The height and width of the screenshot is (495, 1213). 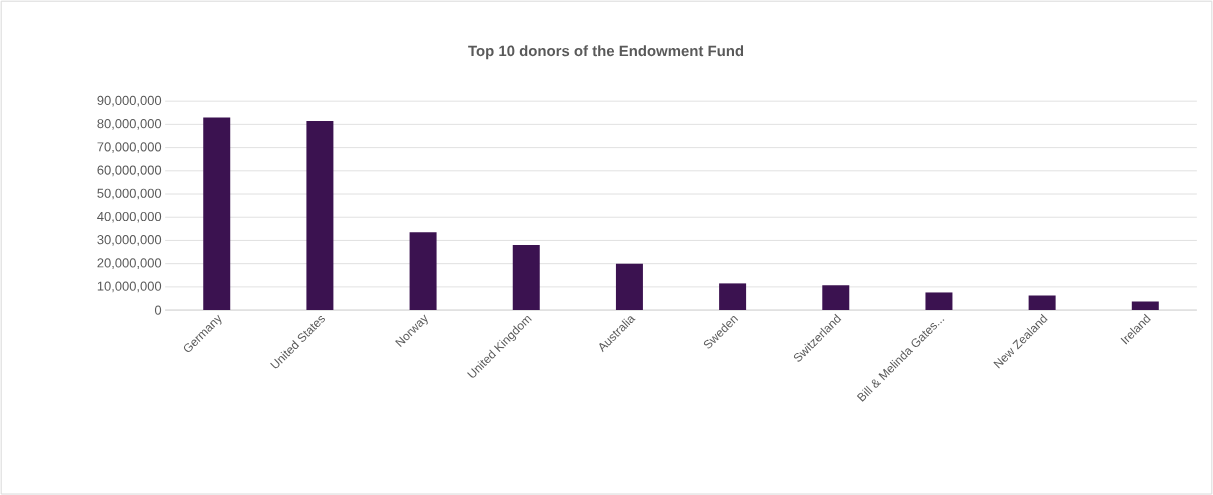 What do you see at coordinates (129, 101) in the screenshot?
I see `y-tick-label: 90,000,000` at bounding box center [129, 101].